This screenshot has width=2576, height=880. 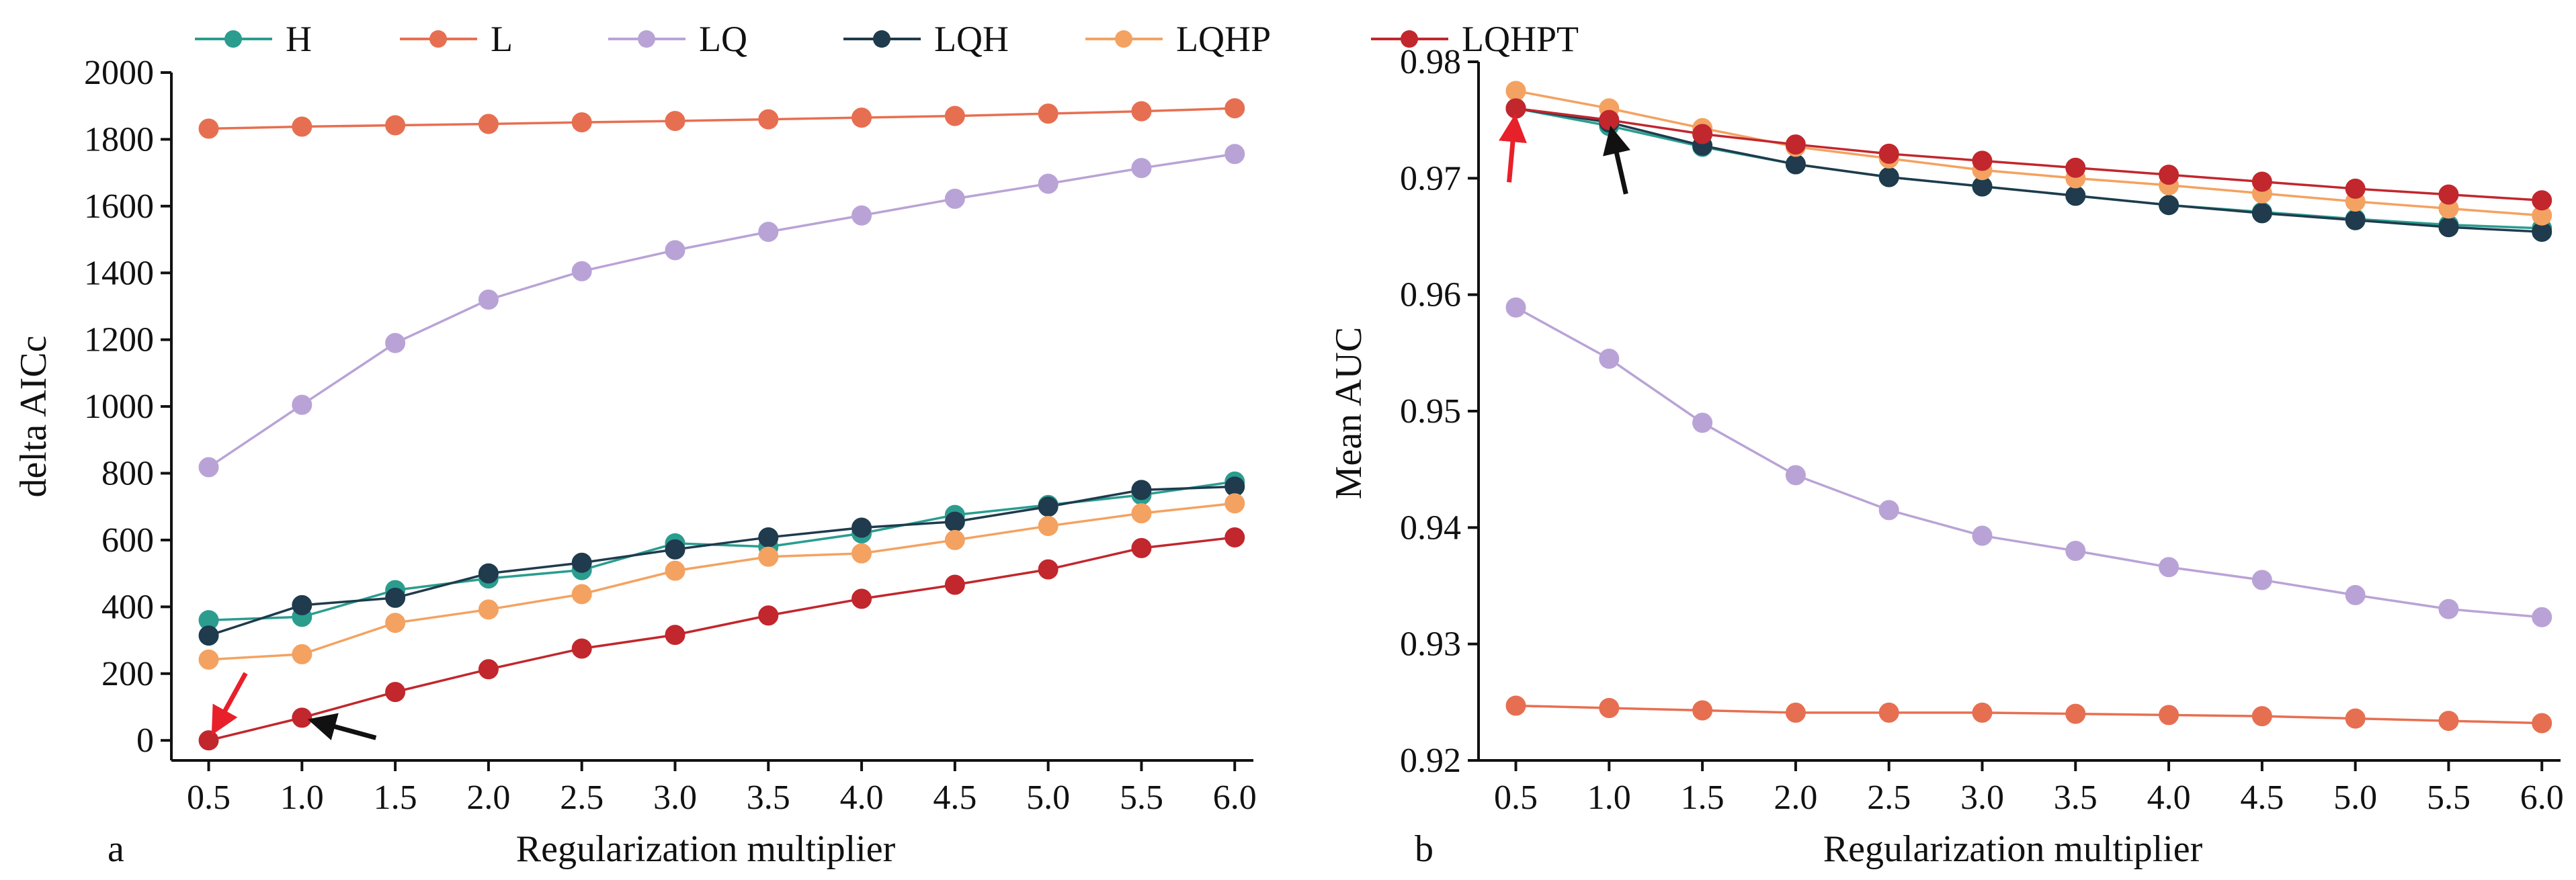 What do you see at coordinates (342, 727) in the screenshot?
I see `panel-a-black-arrow` at bounding box center [342, 727].